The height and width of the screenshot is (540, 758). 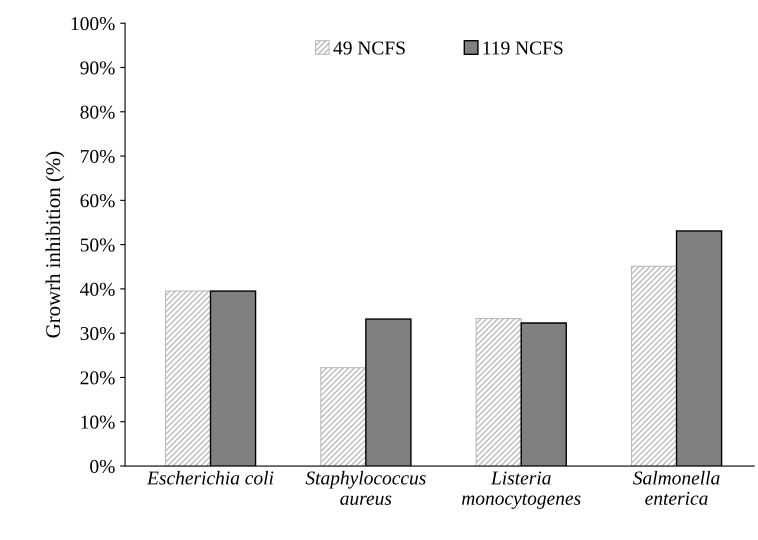 What do you see at coordinates (98, 422) in the screenshot?
I see `y-tick-label: 10%` at bounding box center [98, 422].